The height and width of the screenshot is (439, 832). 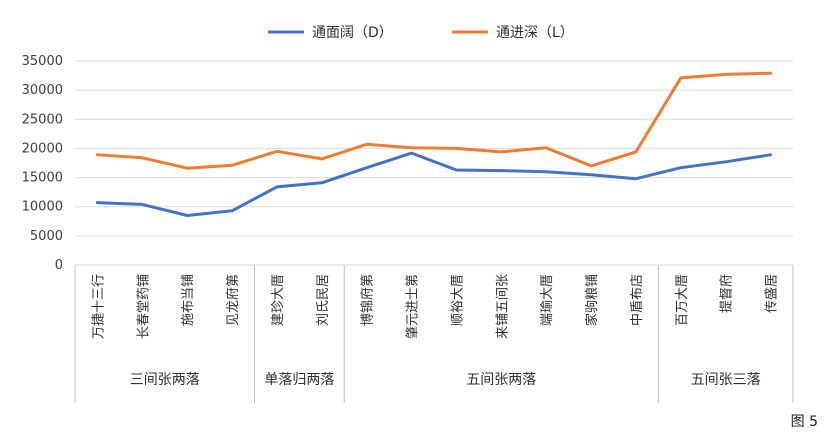 I want to click on y-tick-label: 0, so click(x=59, y=265).